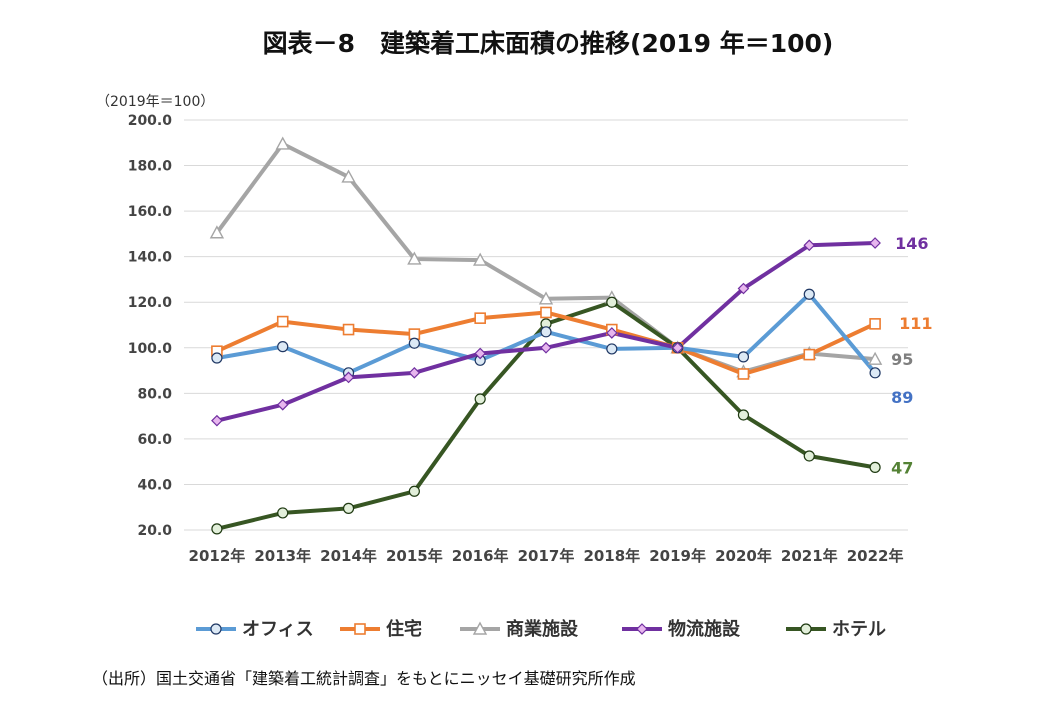  What do you see at coordinates (278, 629) in the screenshot?
I see `legend-label: オフィス` at bounding box center [278, 629].